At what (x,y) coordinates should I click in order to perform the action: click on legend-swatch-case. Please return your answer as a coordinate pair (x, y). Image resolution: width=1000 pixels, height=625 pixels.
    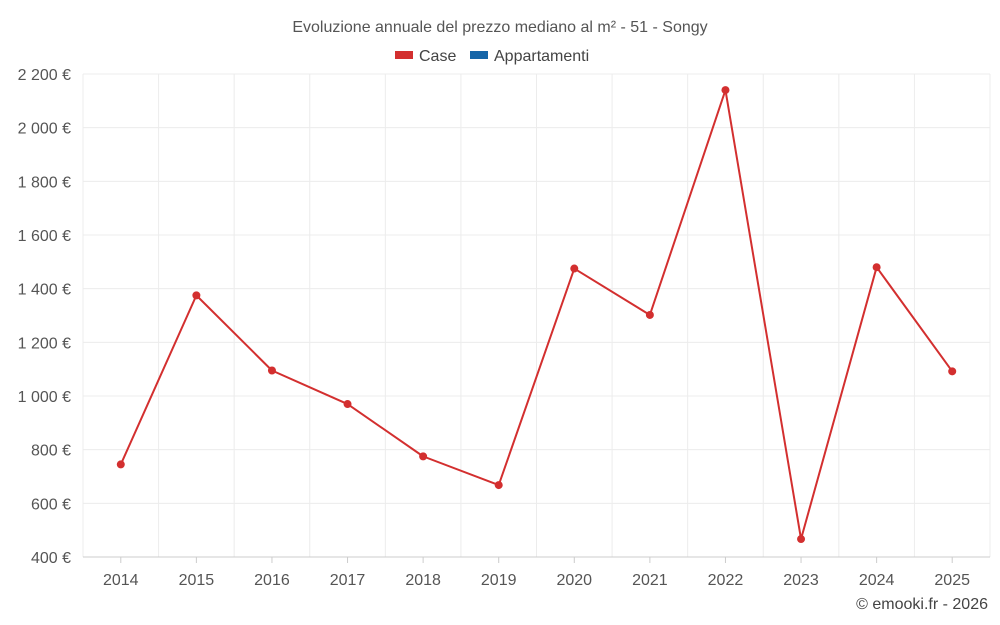
    Looking at the image, I should click on (404, 55).